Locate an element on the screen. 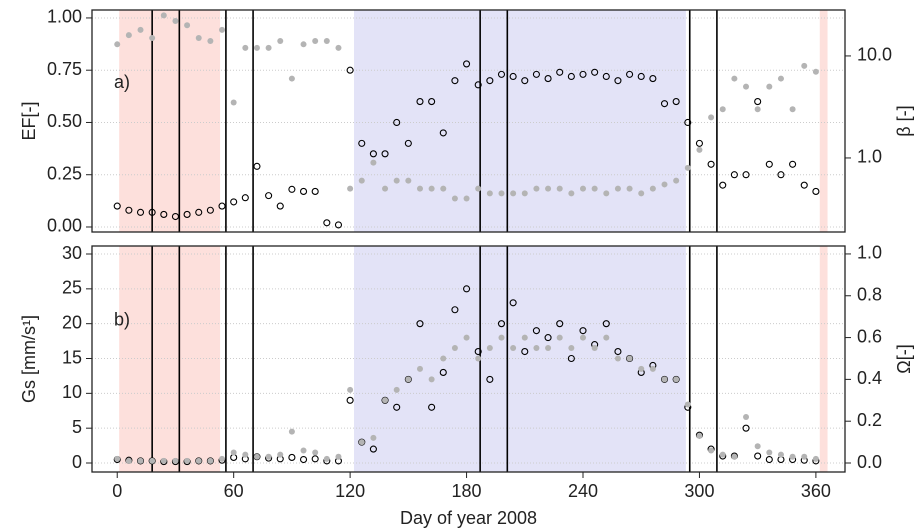  y-axis-label: EF[-] is located at coordinates (29, 121).